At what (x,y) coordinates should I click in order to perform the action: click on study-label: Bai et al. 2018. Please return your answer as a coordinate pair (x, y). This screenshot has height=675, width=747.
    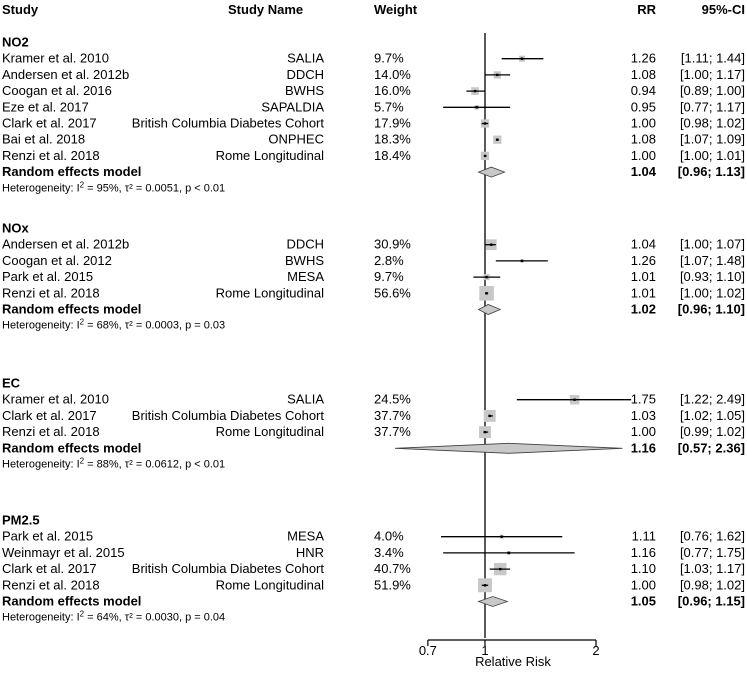
    Looking at the image, I should click on (43, 139).